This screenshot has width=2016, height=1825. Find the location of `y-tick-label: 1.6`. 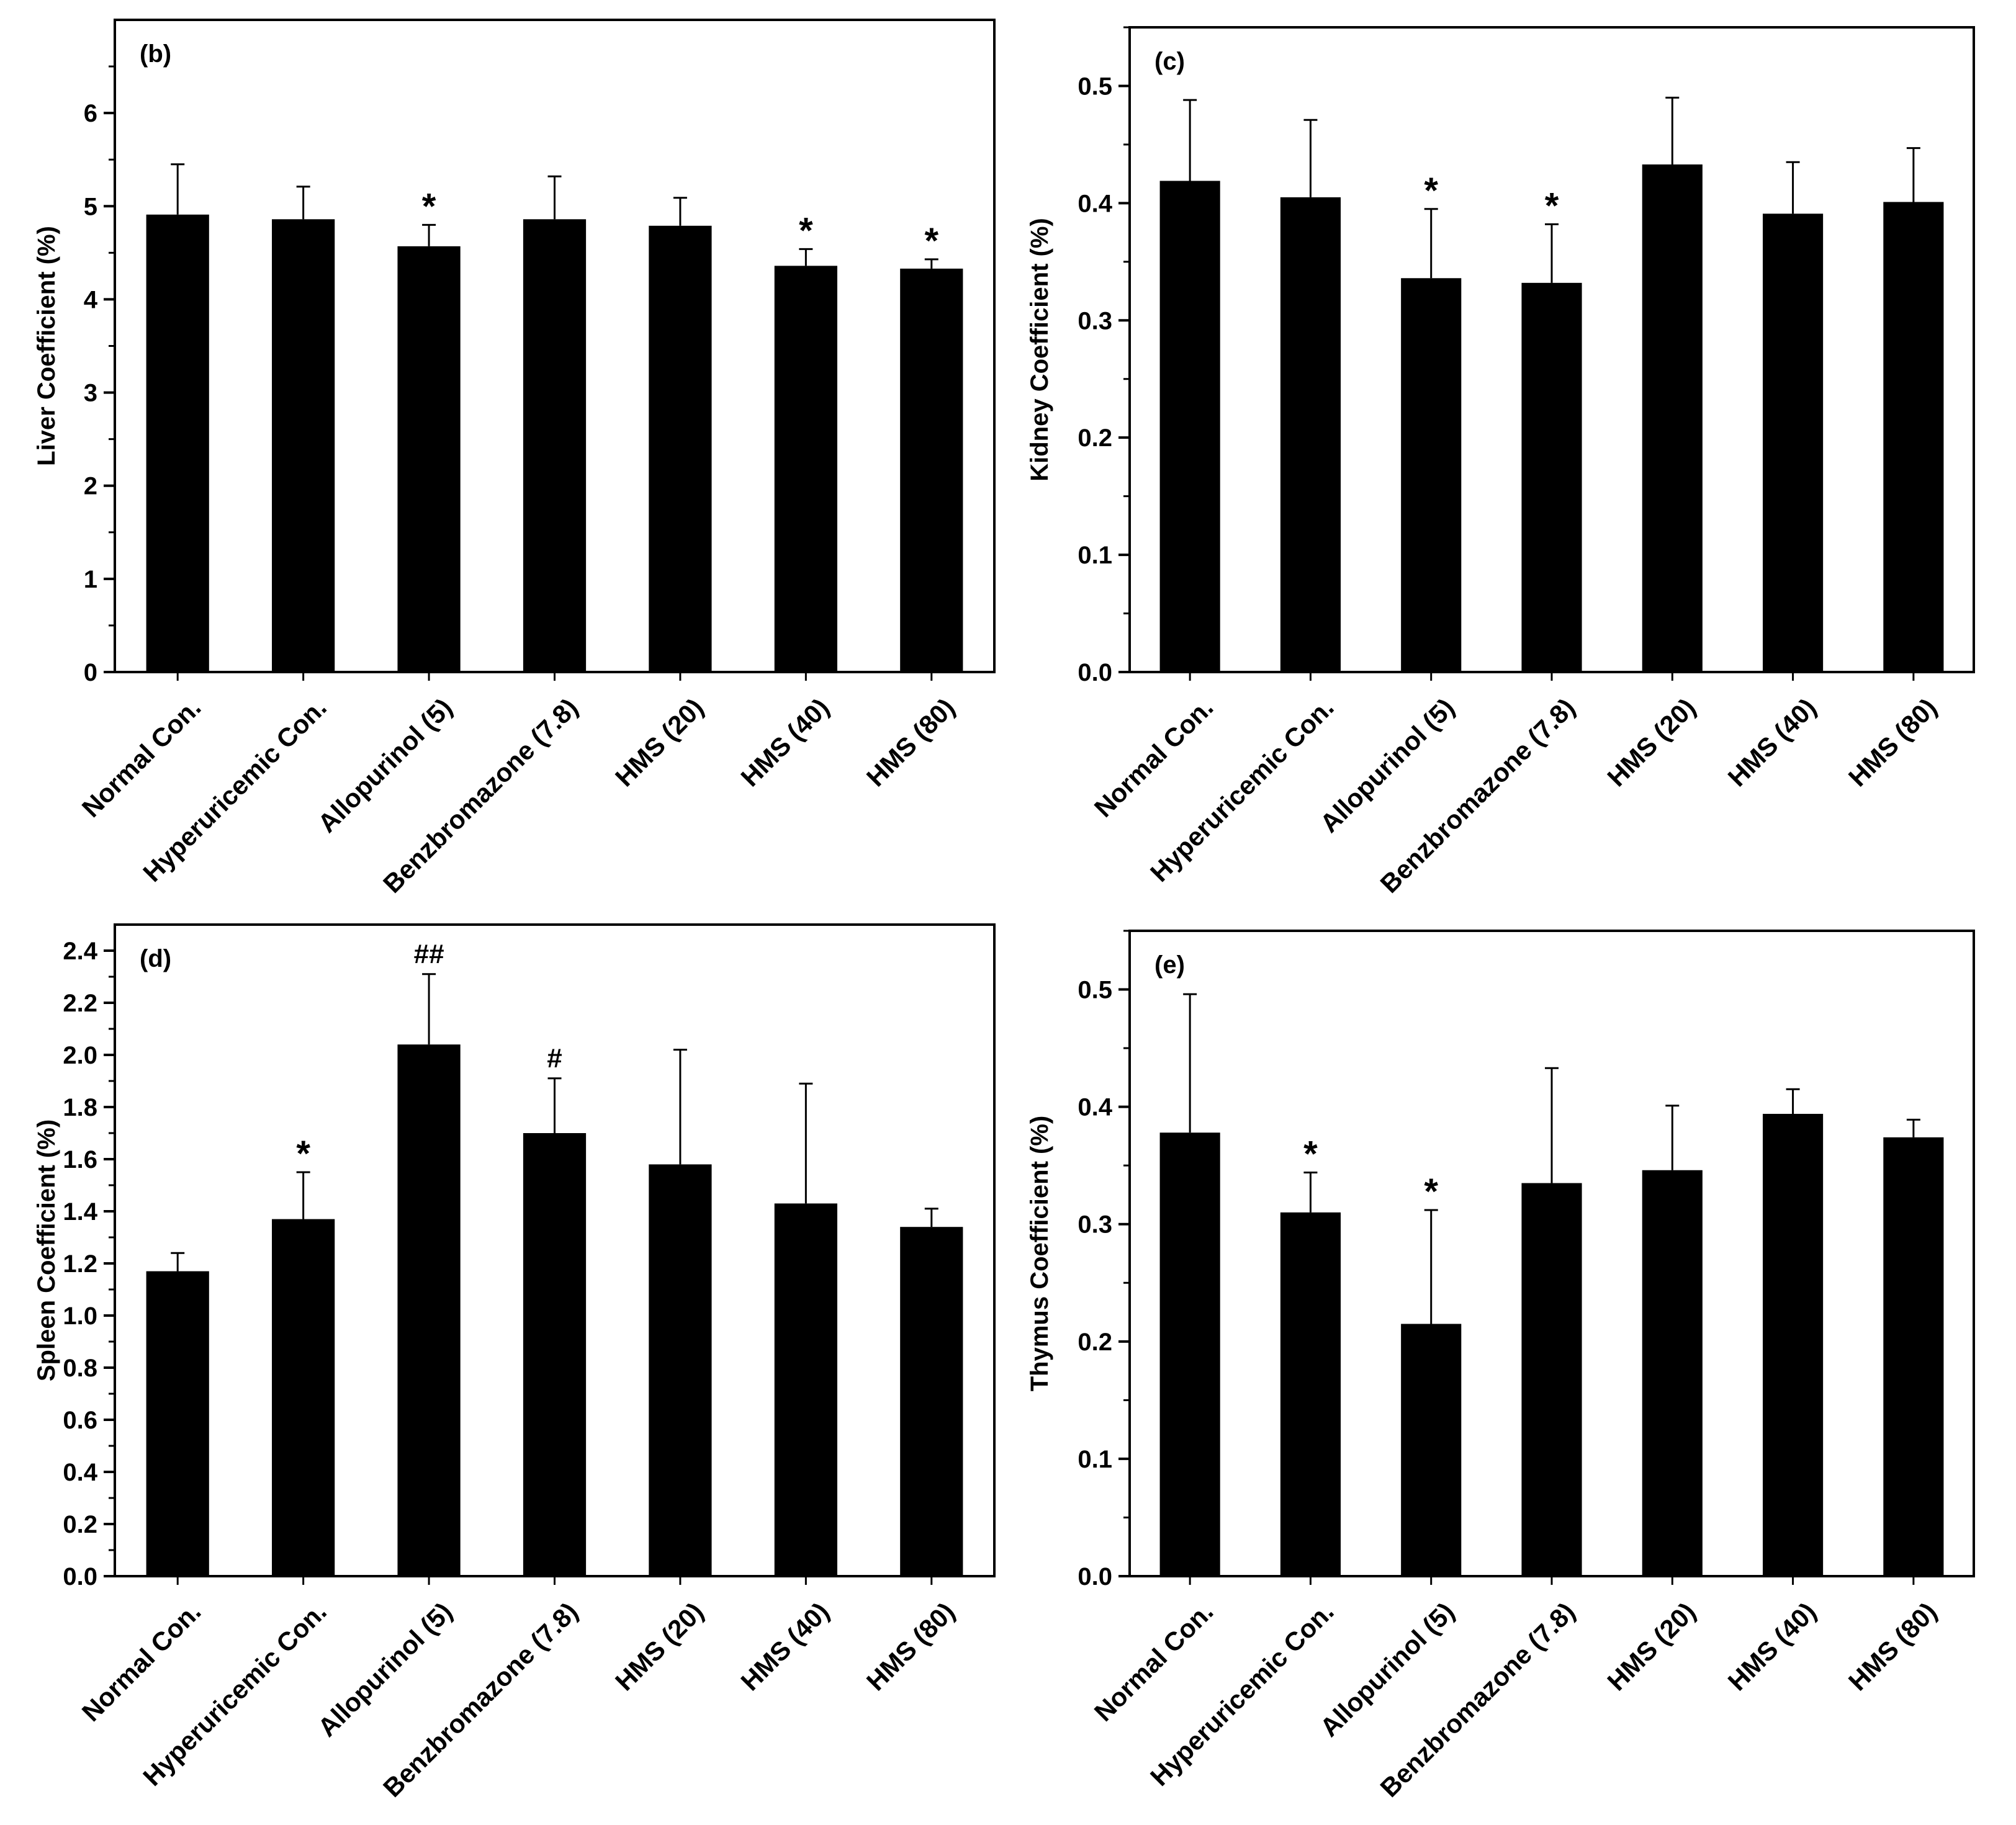

y-tick-label: 1.6 is located at coordinates (80, 1160).